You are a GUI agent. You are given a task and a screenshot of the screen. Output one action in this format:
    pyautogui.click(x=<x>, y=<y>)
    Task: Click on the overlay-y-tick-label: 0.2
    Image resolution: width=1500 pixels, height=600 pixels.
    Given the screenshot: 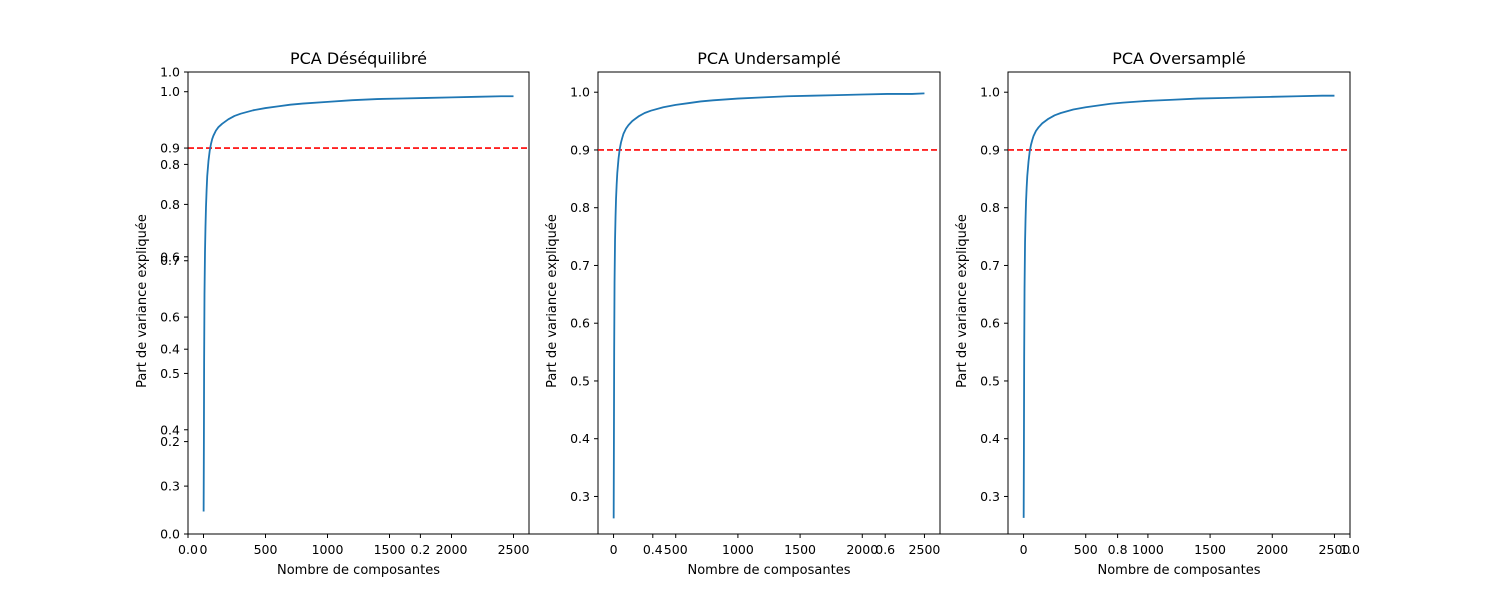 What is the action you would take?
    pyautogui.click(x=170, y=441)
    